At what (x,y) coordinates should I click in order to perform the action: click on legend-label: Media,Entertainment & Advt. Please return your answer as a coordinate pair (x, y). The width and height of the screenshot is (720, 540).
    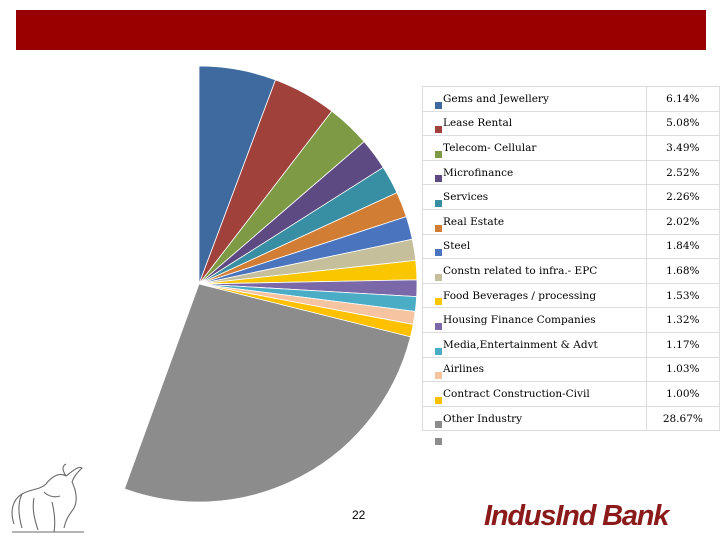
    Looking at the image, I should click on (534, 344).